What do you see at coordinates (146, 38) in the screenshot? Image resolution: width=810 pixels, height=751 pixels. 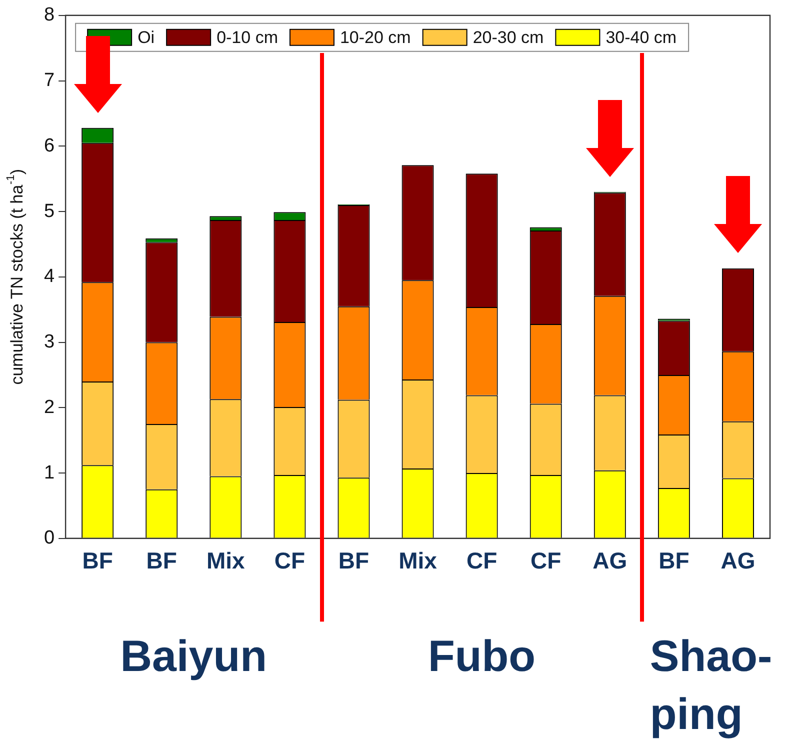 I see `legend-label: Oi` at bounding box center [146, 38].